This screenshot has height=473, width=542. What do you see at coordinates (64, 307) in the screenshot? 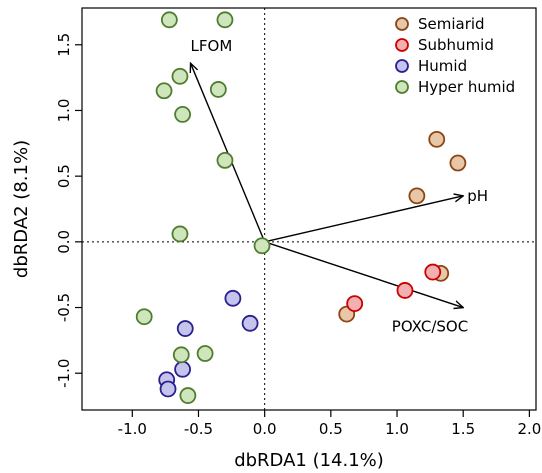
I see `y-tick-label: -0.5` at bounding box center [64, 307].